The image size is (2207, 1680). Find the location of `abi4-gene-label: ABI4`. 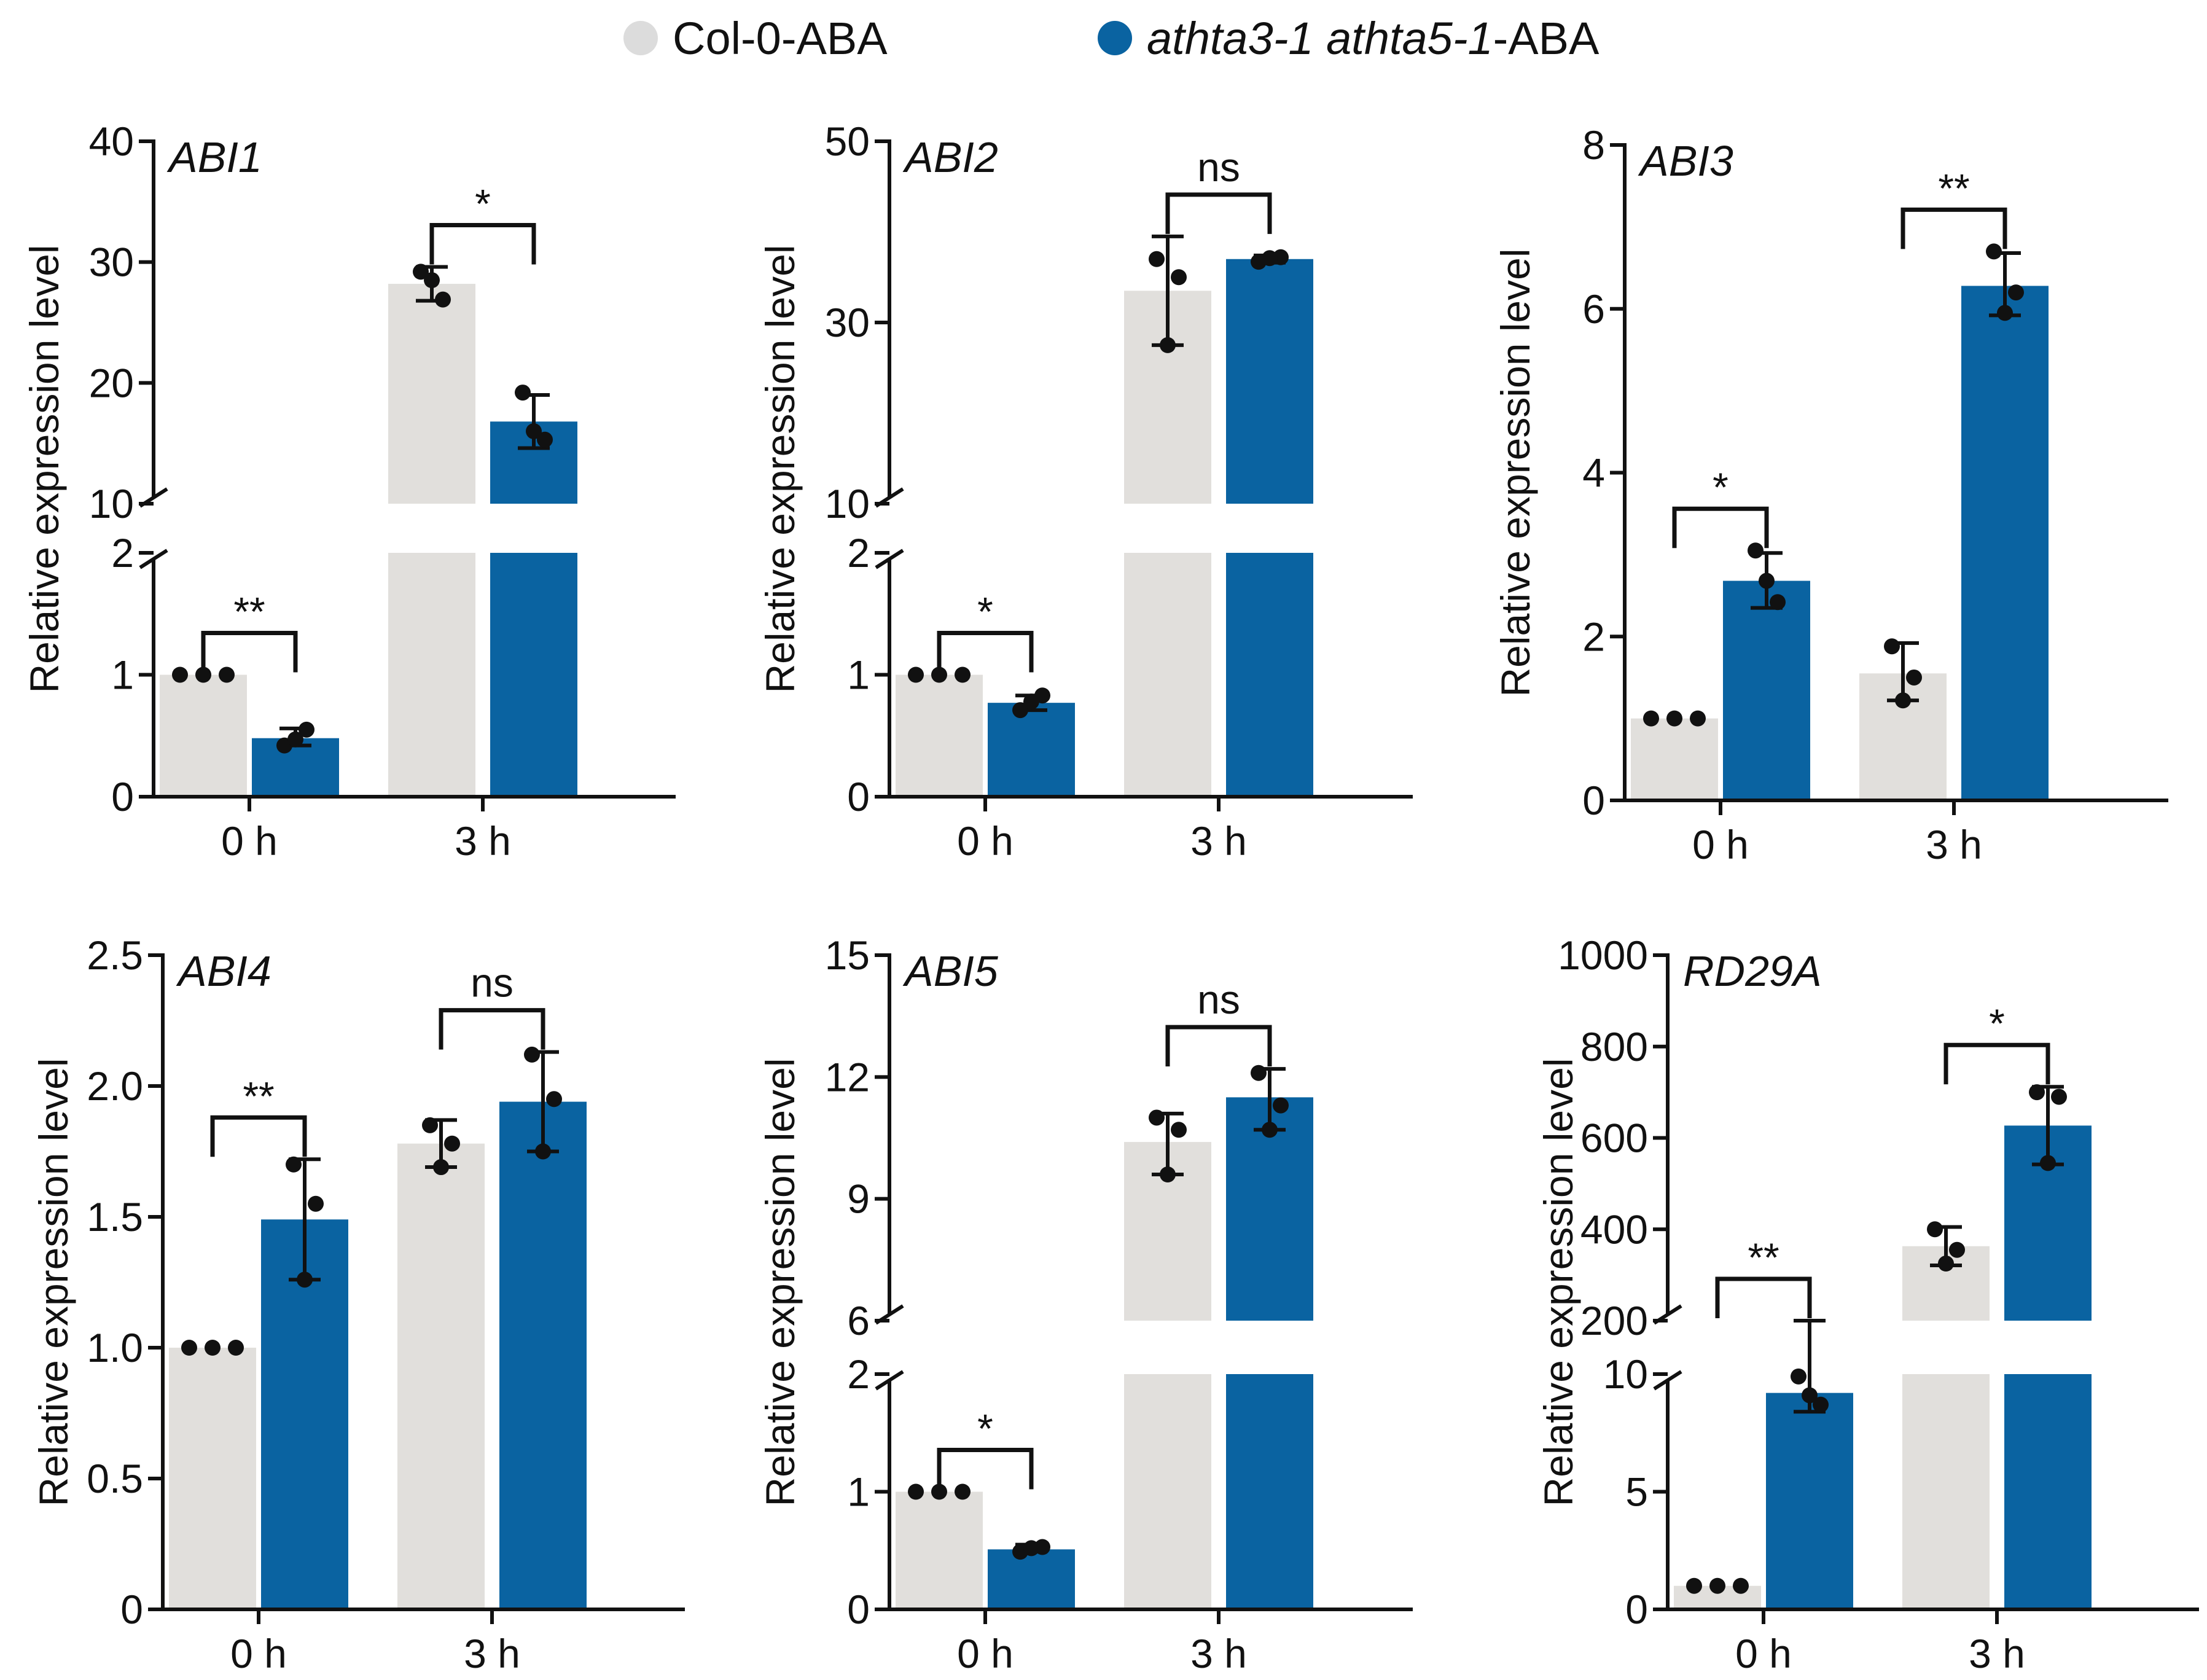

abi4-gene-label: ABI4 is located at coordinates (223, 971).